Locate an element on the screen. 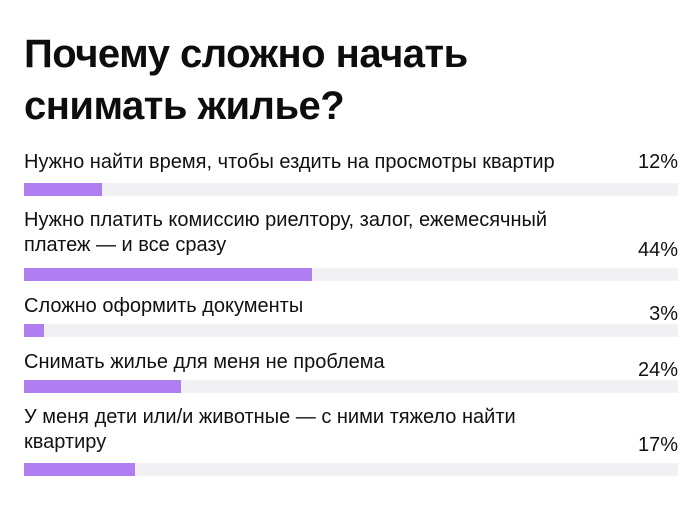 Image resolution: width=700 pixels, height=525 pixels. bar-value-label: 3% is located at coordinates (663, 314).